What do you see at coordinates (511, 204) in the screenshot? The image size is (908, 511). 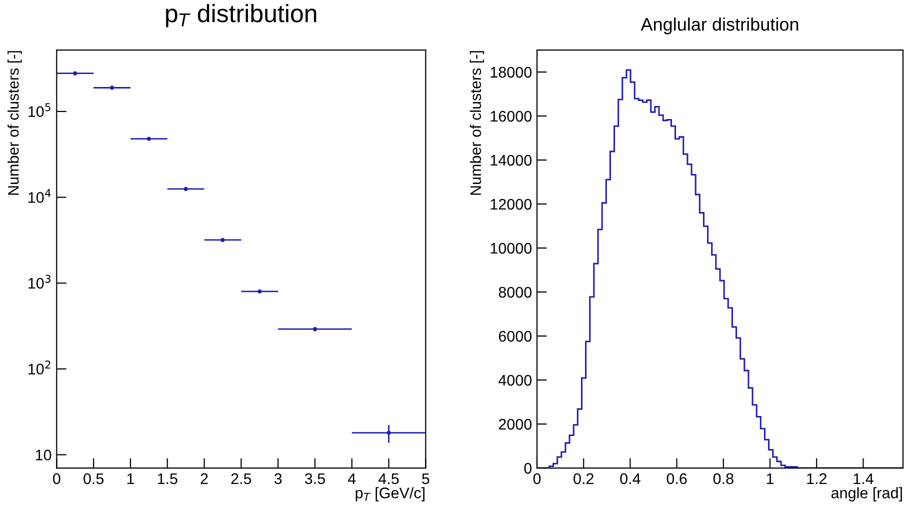 I see `y-tick-label: 12000` at bounding box center [511, 204].